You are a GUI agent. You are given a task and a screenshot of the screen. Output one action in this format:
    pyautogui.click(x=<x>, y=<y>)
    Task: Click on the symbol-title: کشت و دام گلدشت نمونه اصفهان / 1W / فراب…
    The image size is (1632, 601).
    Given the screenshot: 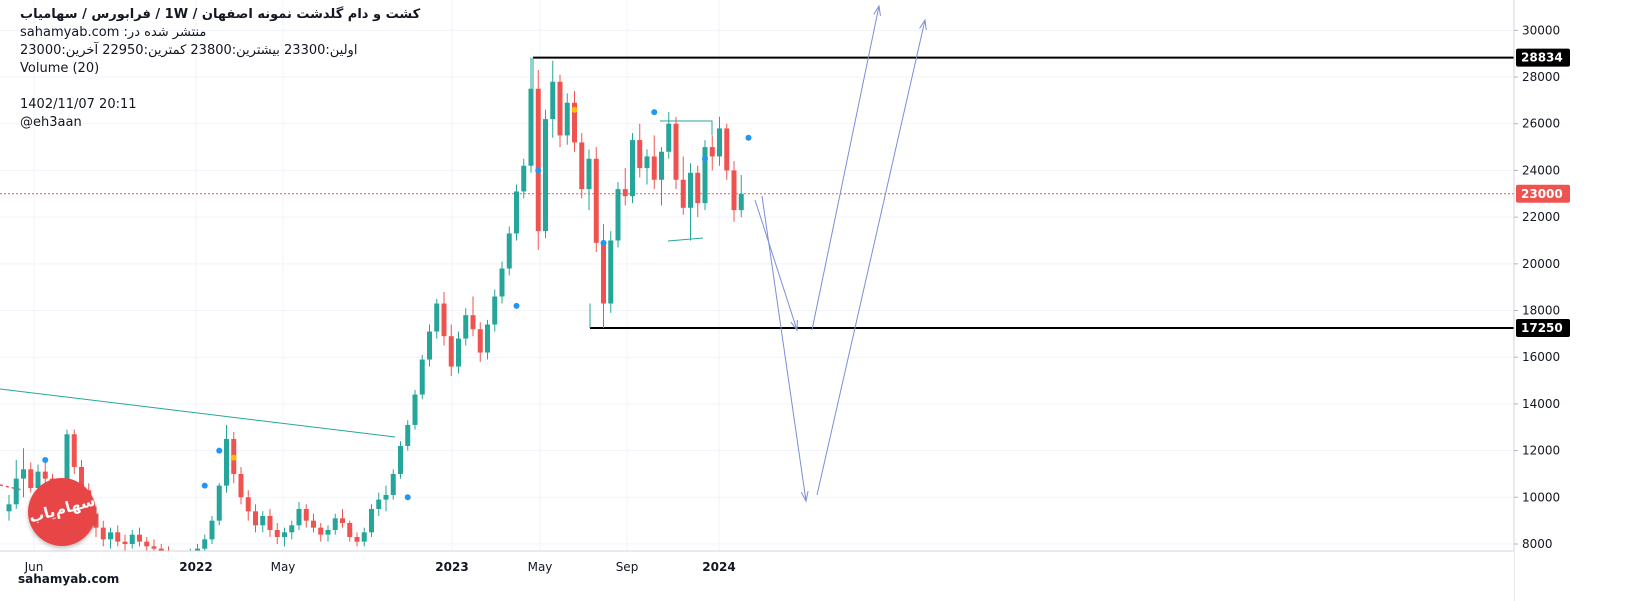 What is the action you would take?
    pyautogui.click(x=220, y=14)
    